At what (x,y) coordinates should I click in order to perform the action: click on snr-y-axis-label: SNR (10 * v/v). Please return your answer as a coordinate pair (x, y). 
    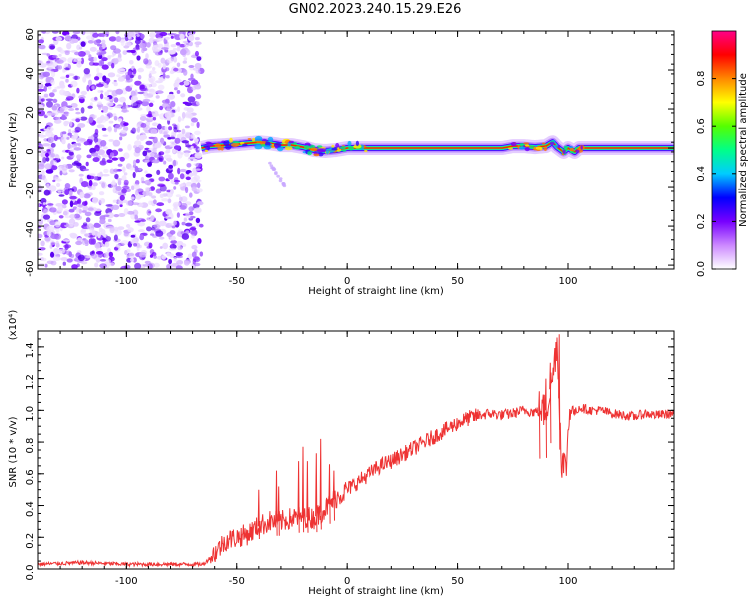
    Looking at the image, I should click on (13, 451).